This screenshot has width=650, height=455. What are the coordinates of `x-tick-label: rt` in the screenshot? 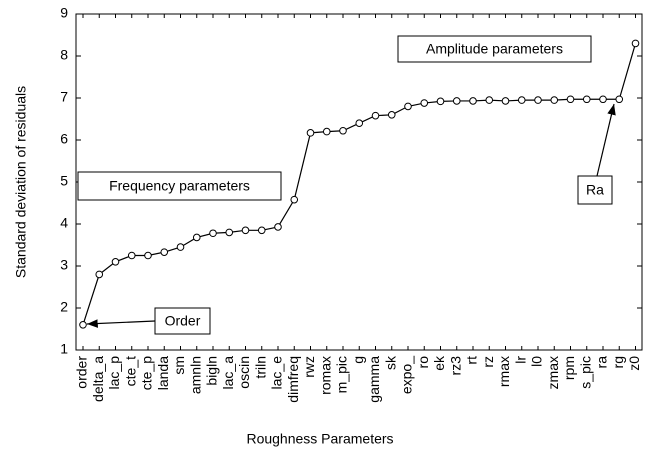 It's located at (472, 360).